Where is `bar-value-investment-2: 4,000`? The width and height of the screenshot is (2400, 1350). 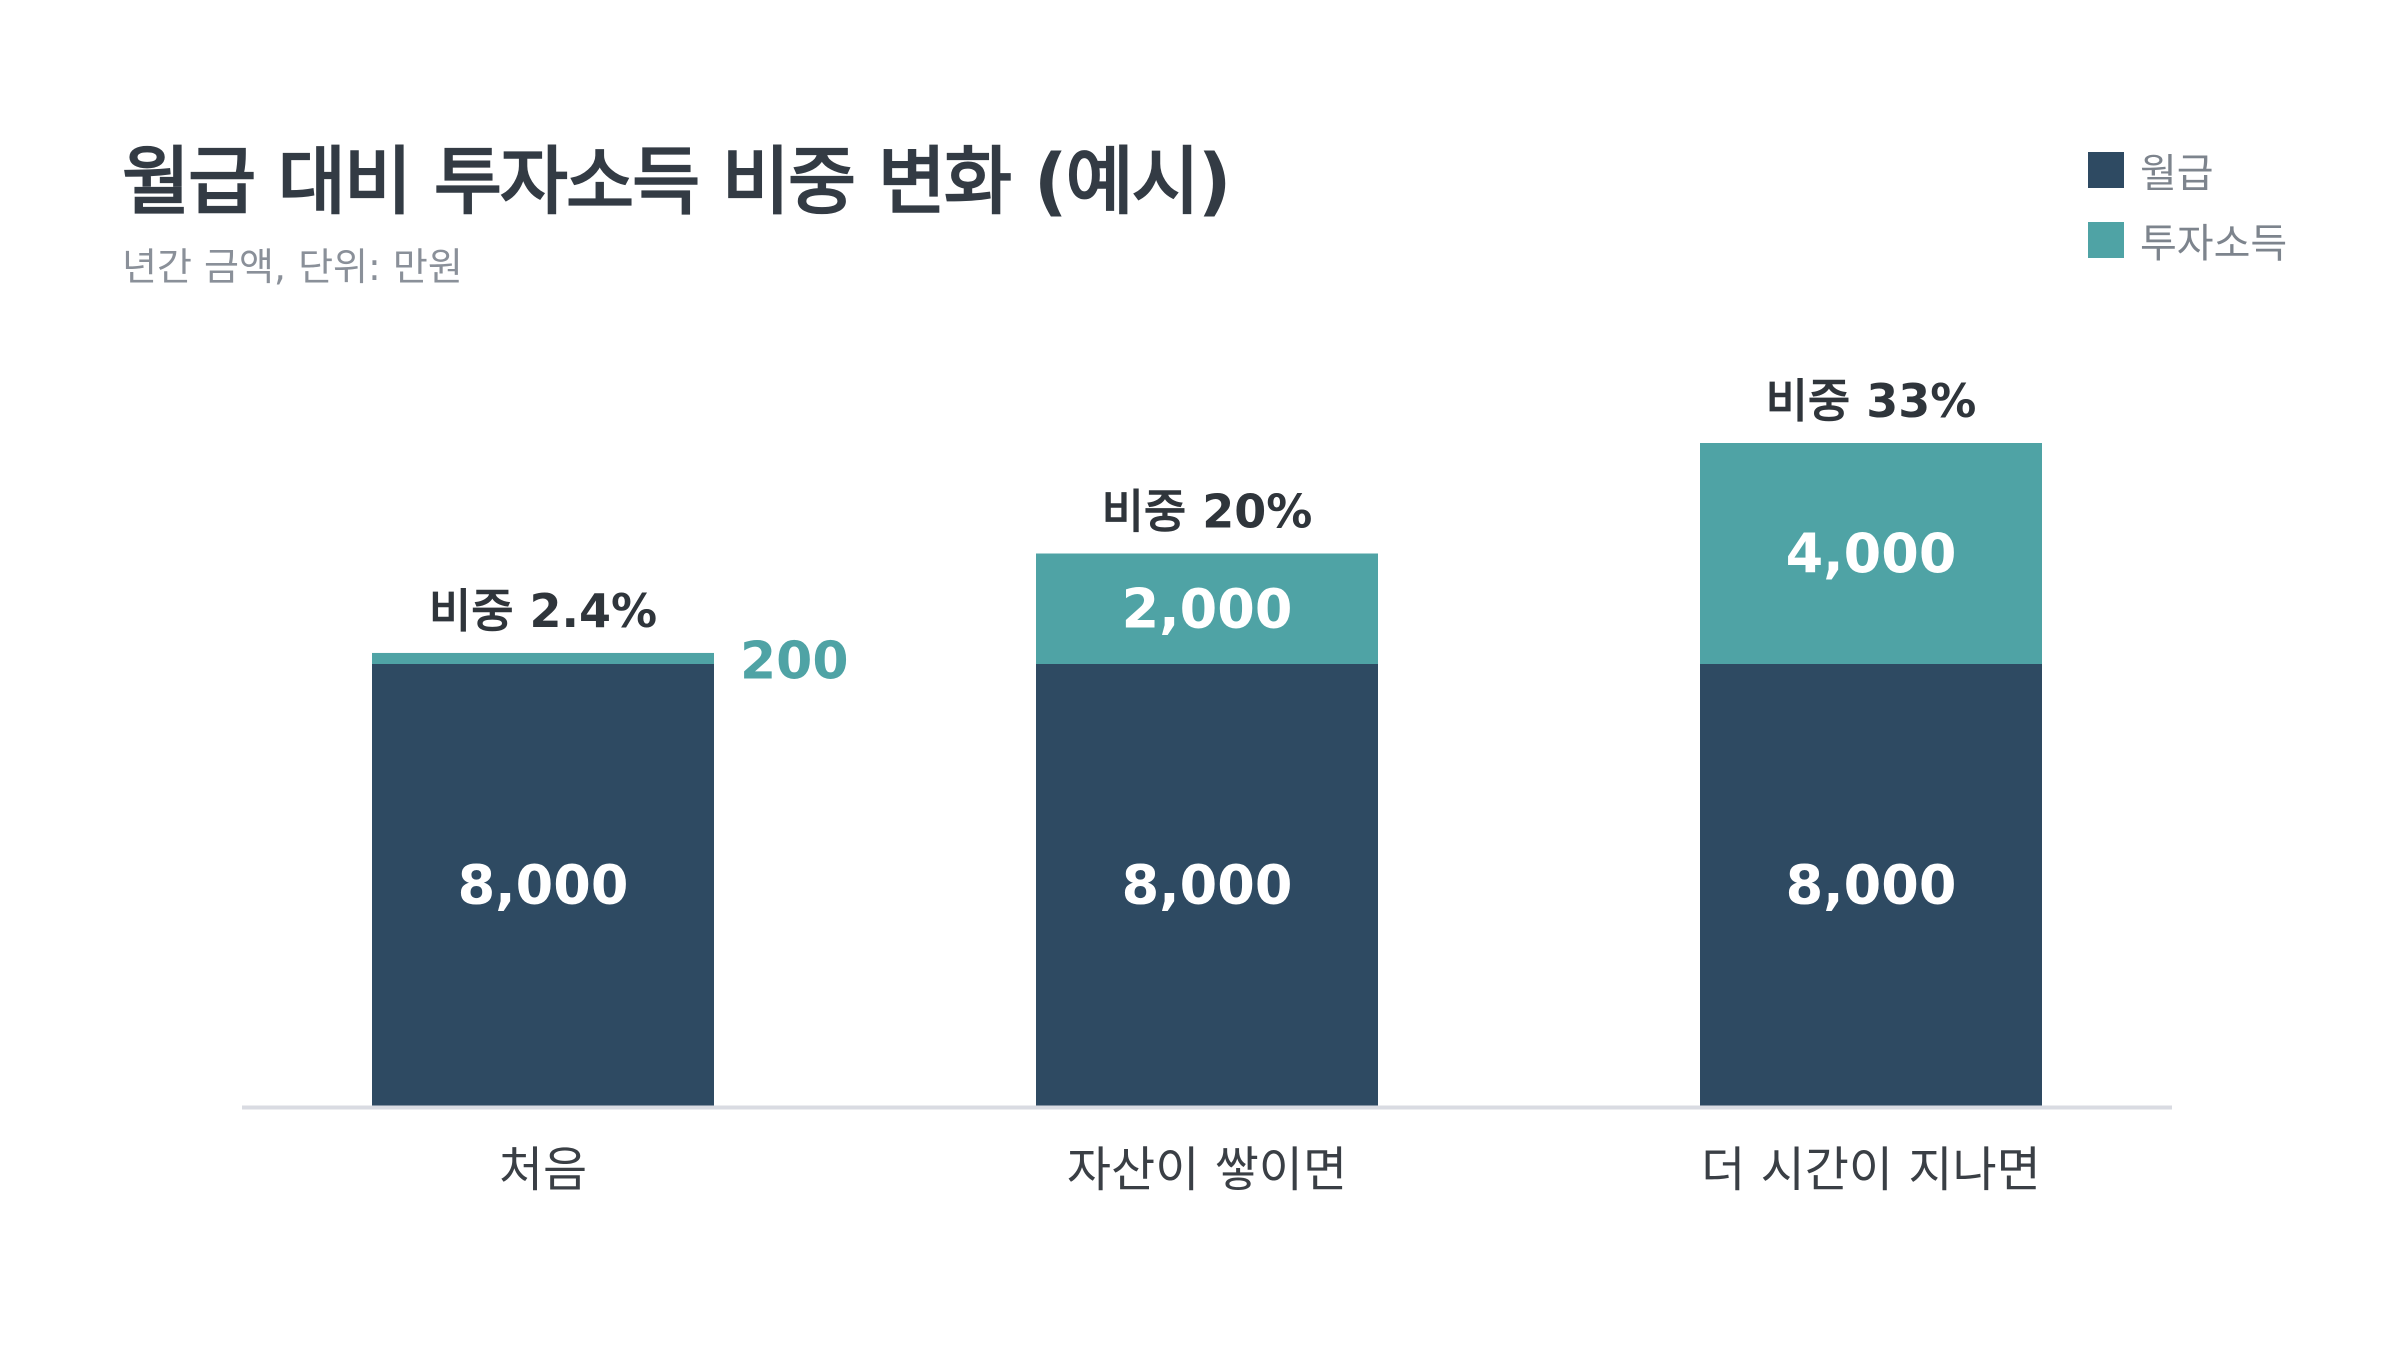
bar-value-investment-2: 4,000 is located at coordinates (1871, 553).